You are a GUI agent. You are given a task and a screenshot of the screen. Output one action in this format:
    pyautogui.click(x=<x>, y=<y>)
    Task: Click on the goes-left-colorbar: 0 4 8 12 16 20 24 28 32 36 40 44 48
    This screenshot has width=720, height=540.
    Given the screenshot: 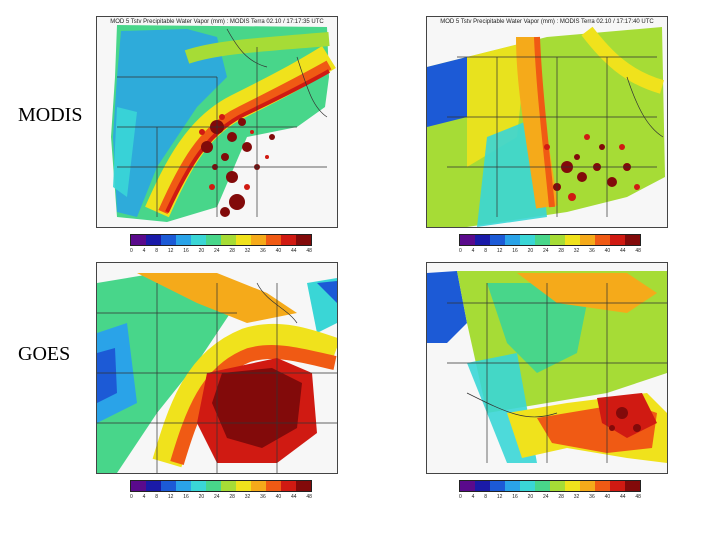 What is the action you would take?
    pyautogui.click(x=221, y=490)
    